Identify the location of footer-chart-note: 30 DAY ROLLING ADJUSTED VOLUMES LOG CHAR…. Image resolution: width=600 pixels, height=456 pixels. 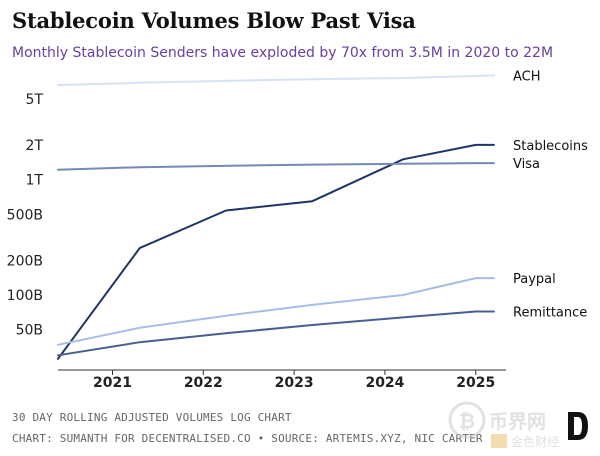
(152, 417).